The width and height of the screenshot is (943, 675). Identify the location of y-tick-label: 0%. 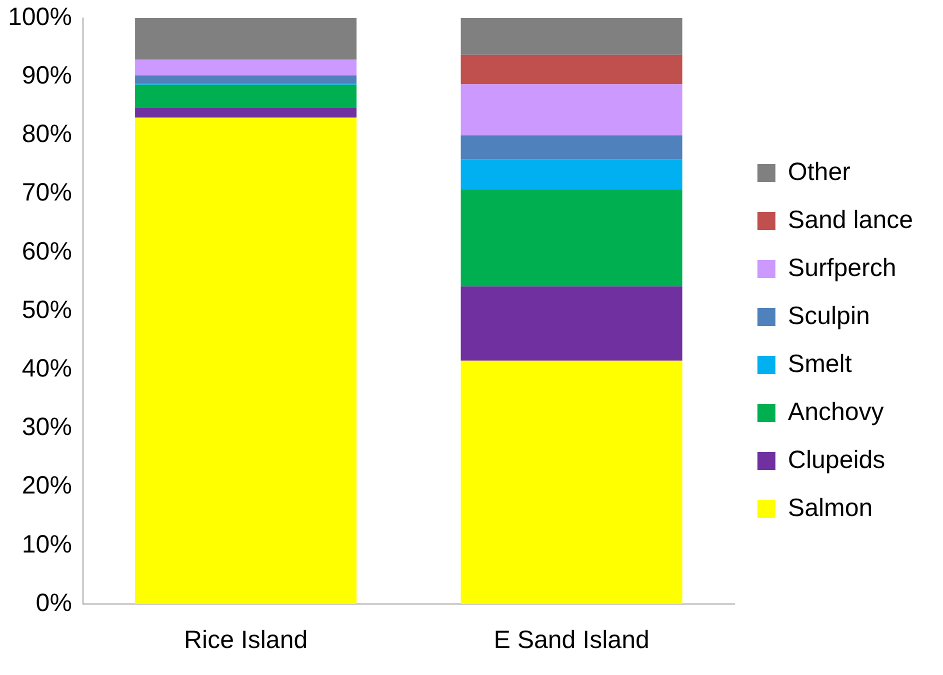
(54, 602).